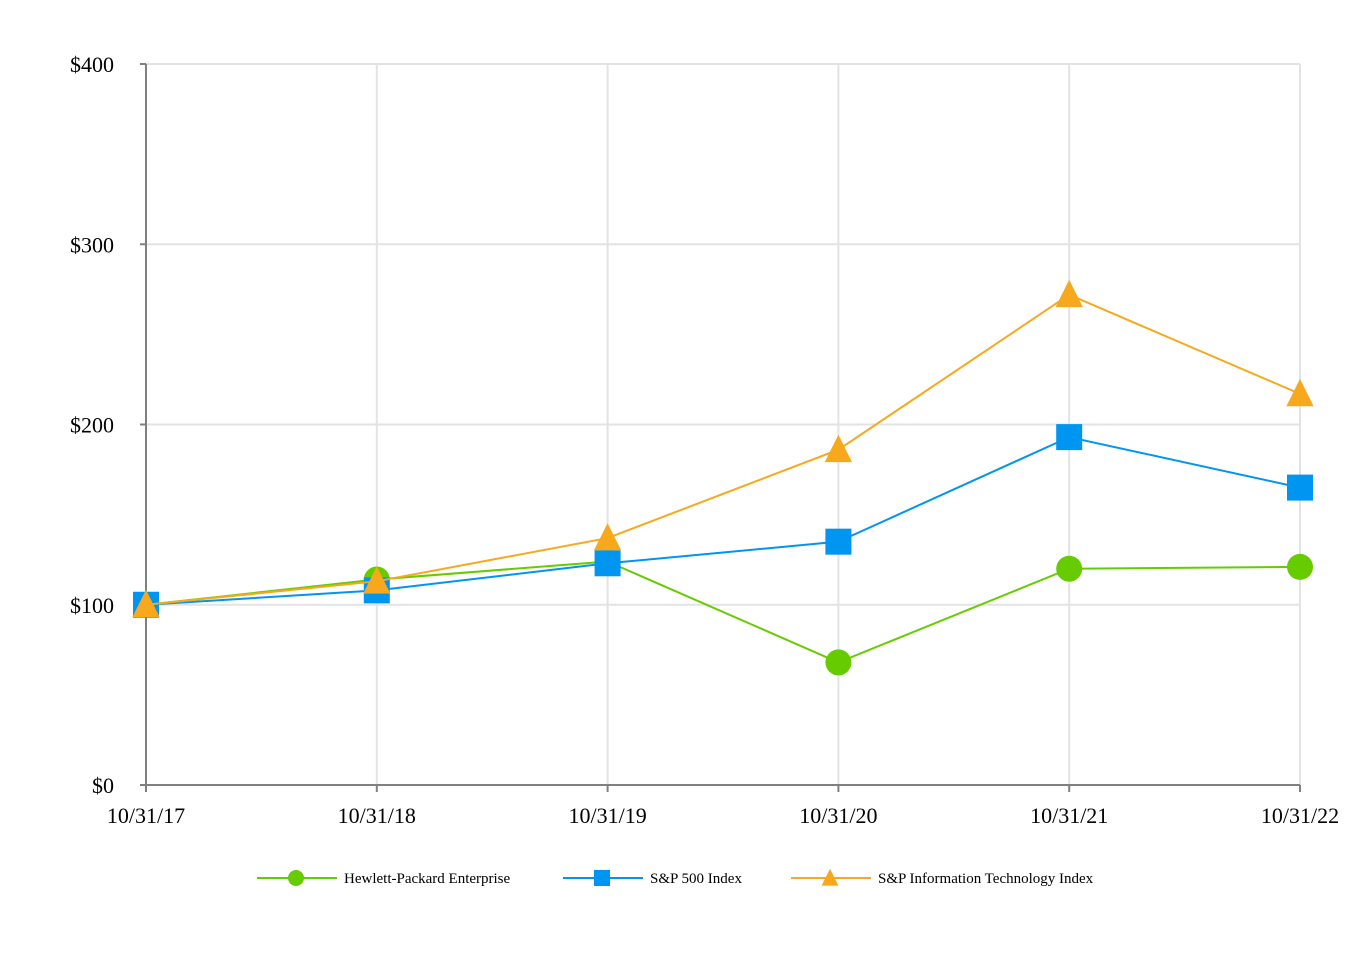 This screenshot has height=960, width=1364. Describe the element at coordinates (1069, 815) in the screenshot. I see `x-tick-label: 10/31/21` at that location.